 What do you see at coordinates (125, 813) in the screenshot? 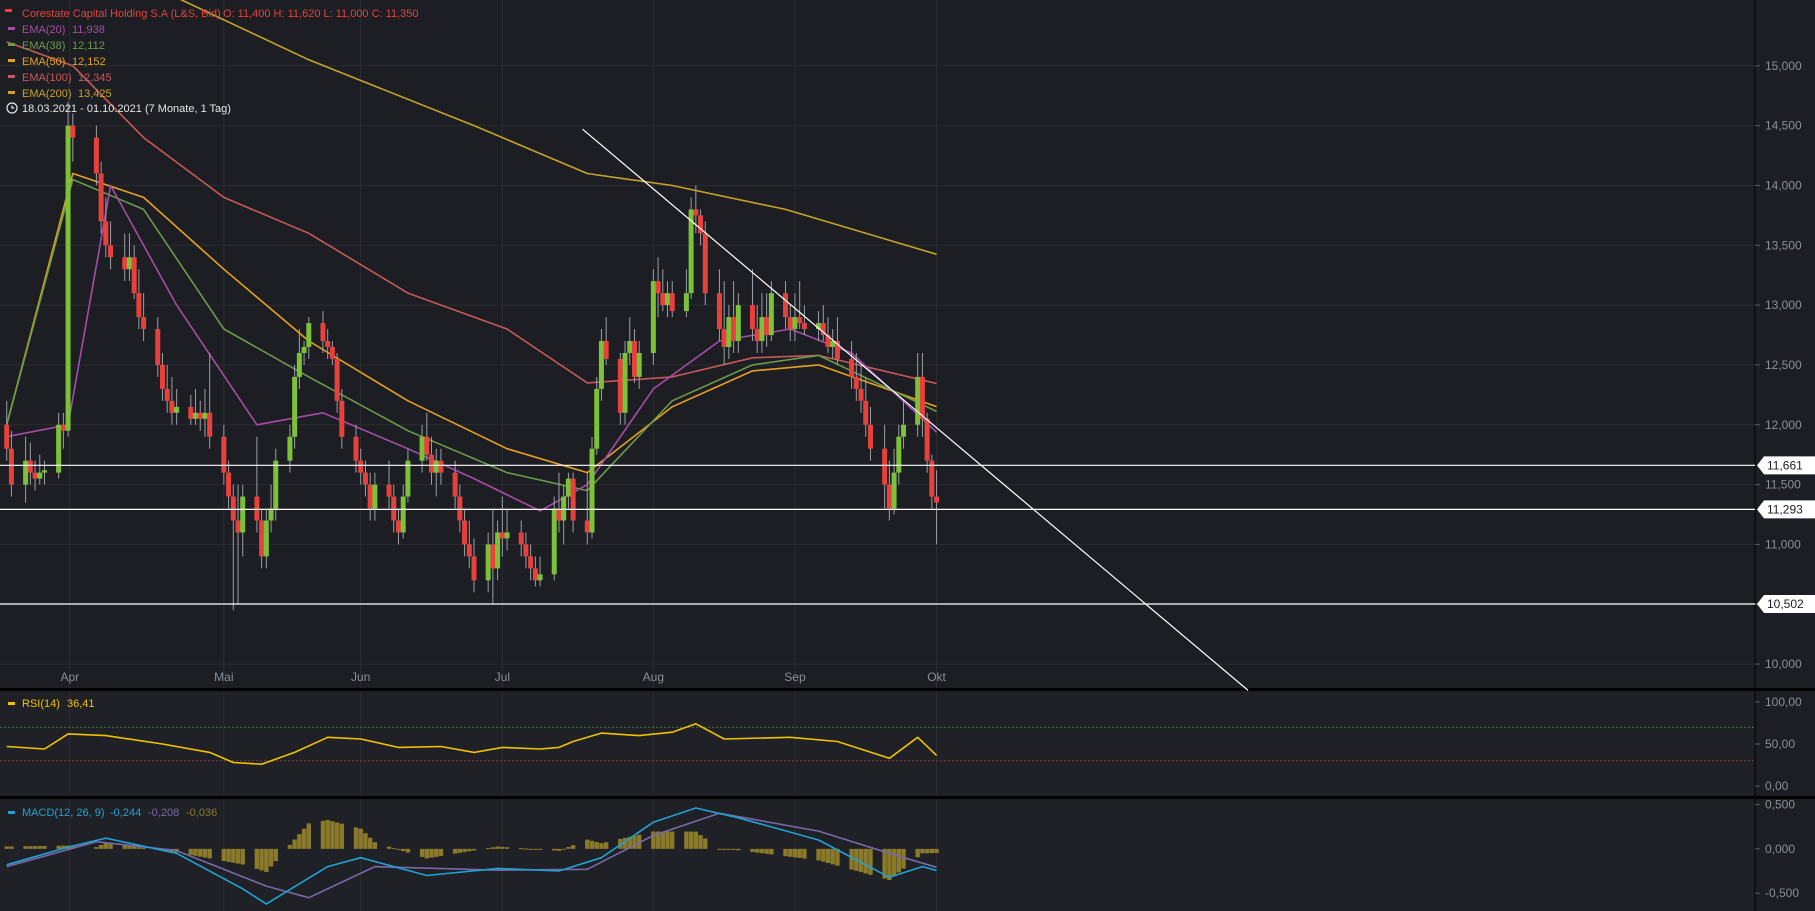
I see `macd-value: -0,244` at bounding box center [125, 813].